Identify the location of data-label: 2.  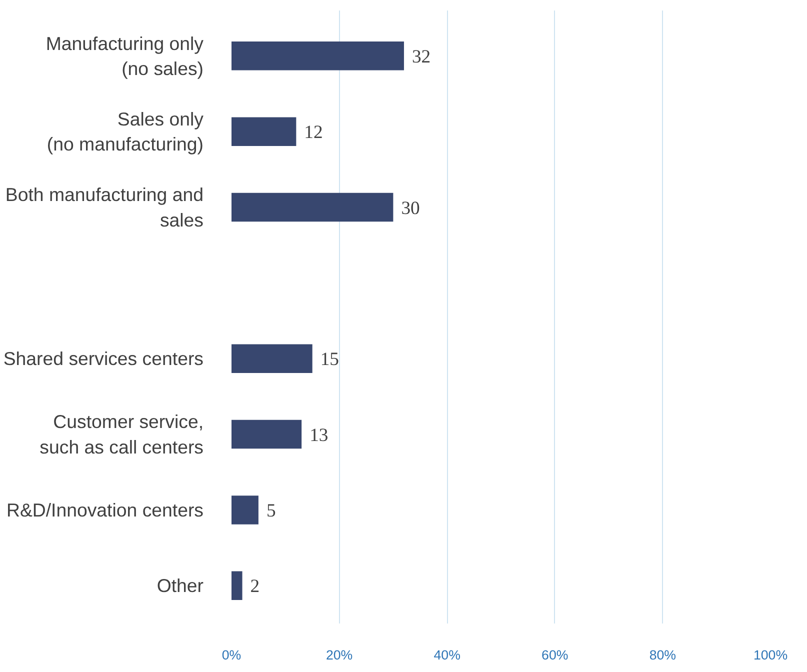
(255, 587).